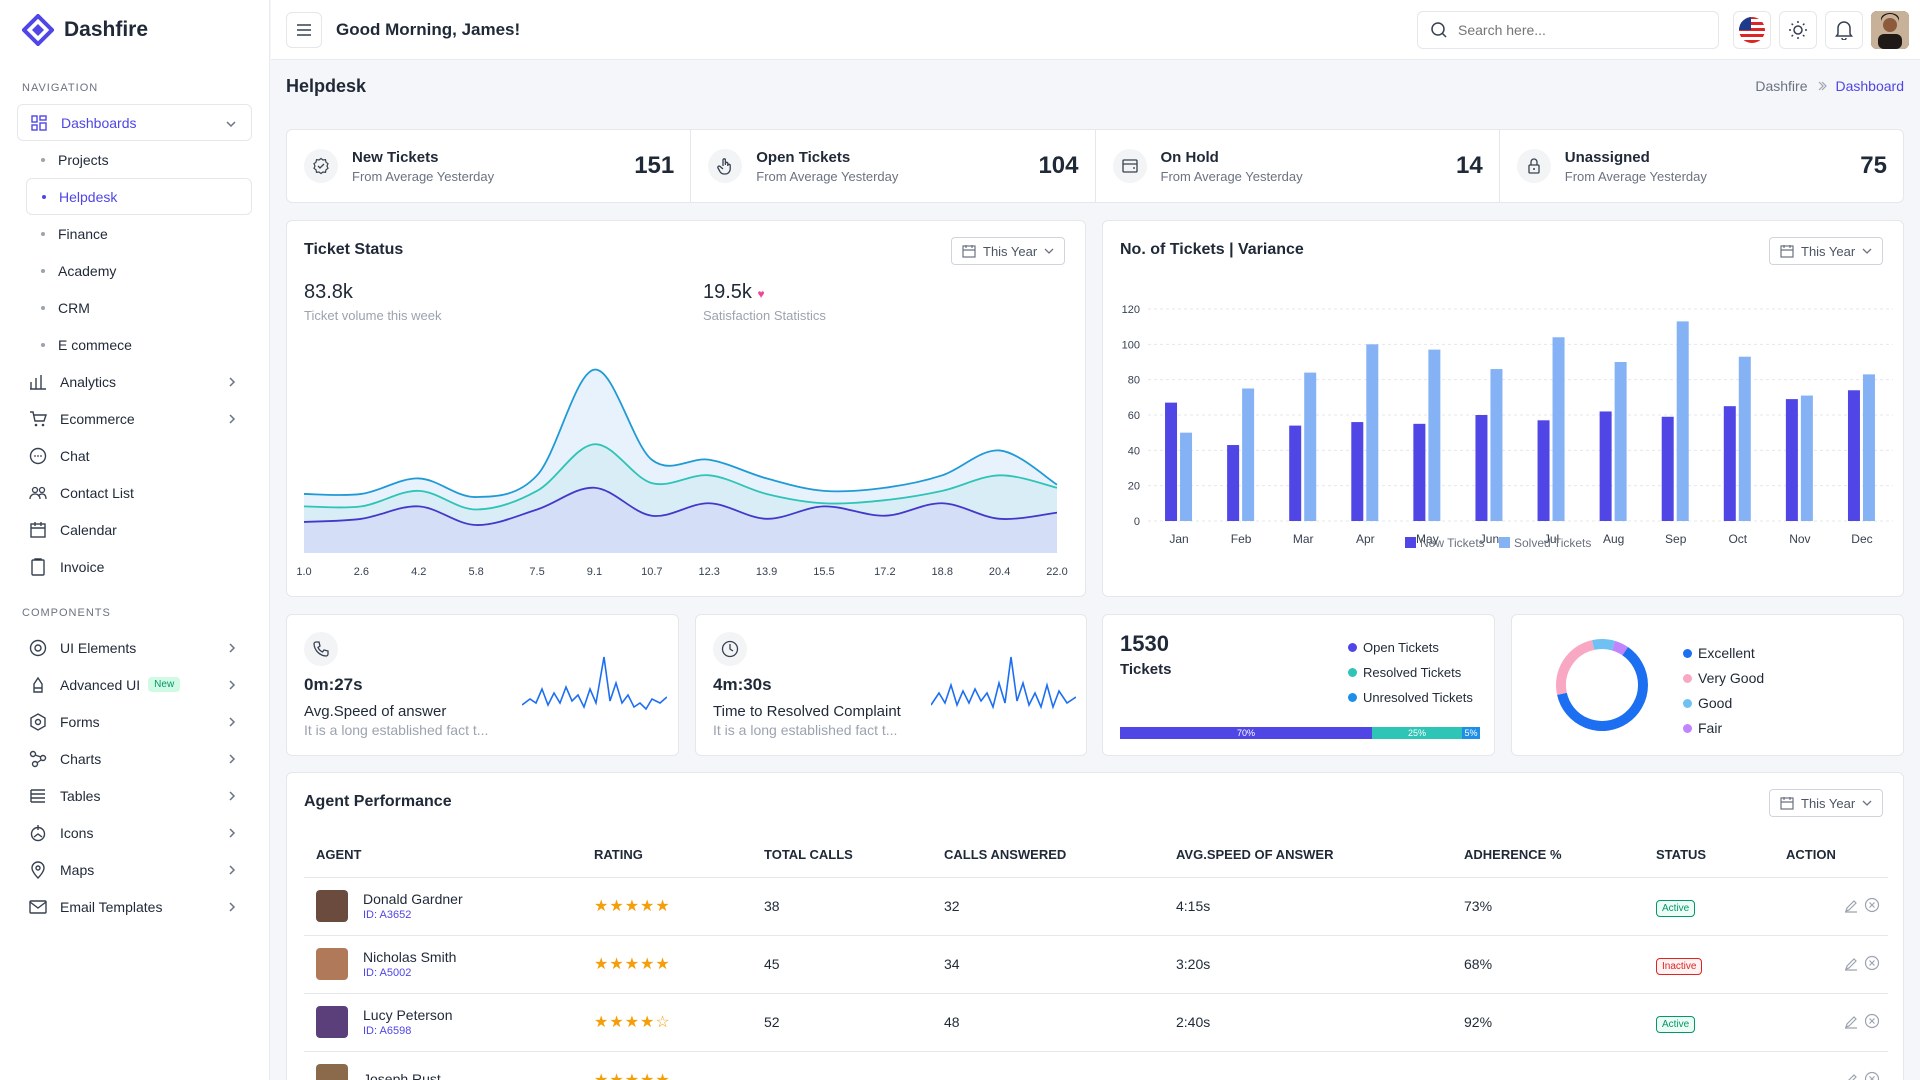  I want to click on notifications-button, so click(1844, 30).